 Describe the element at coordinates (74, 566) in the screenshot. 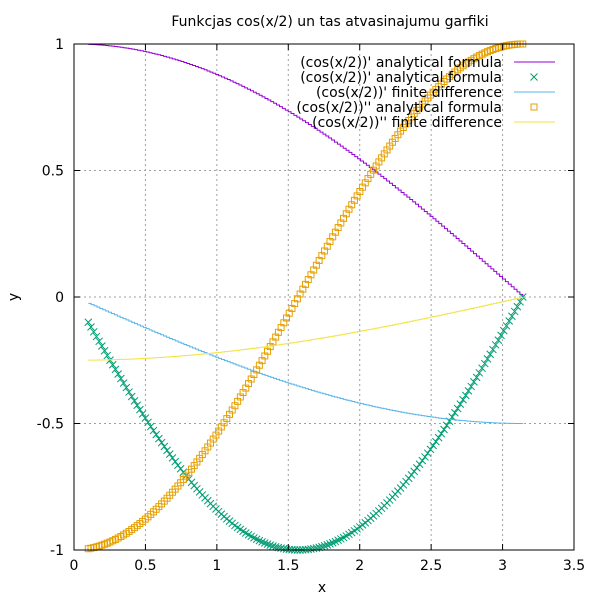

I see `x-tick-label: 0` at that location.